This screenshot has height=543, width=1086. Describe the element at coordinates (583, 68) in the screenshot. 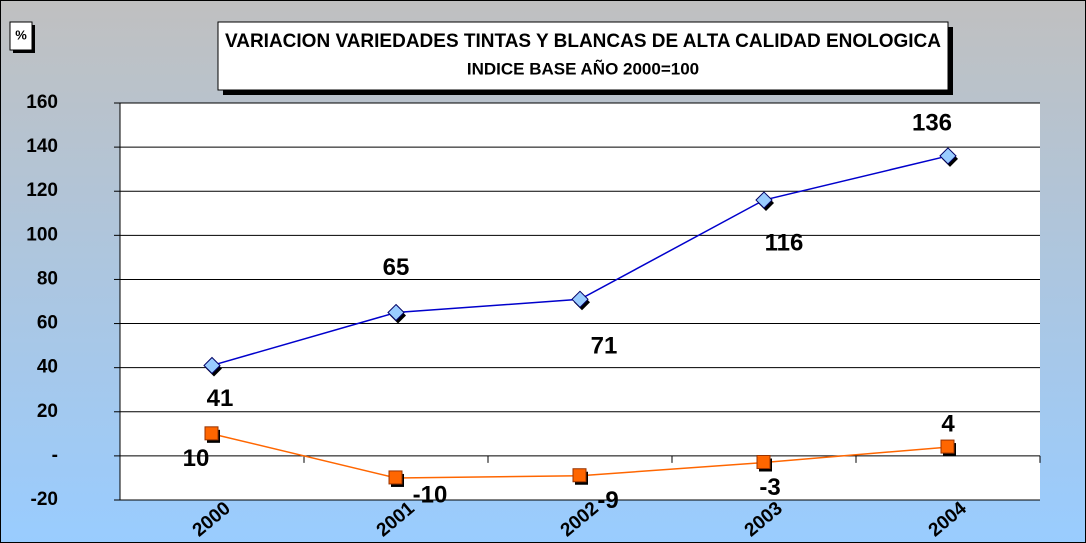

I see `chart-subtitle: INDICE BASE AÑO 2000=100` at that location.